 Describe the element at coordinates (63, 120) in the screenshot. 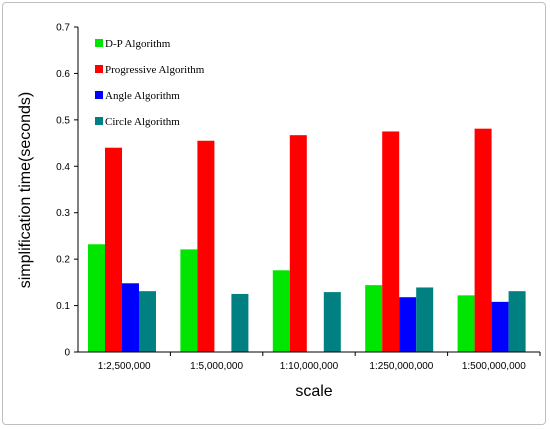

I see `y-tick-label: 0.5` at that location.